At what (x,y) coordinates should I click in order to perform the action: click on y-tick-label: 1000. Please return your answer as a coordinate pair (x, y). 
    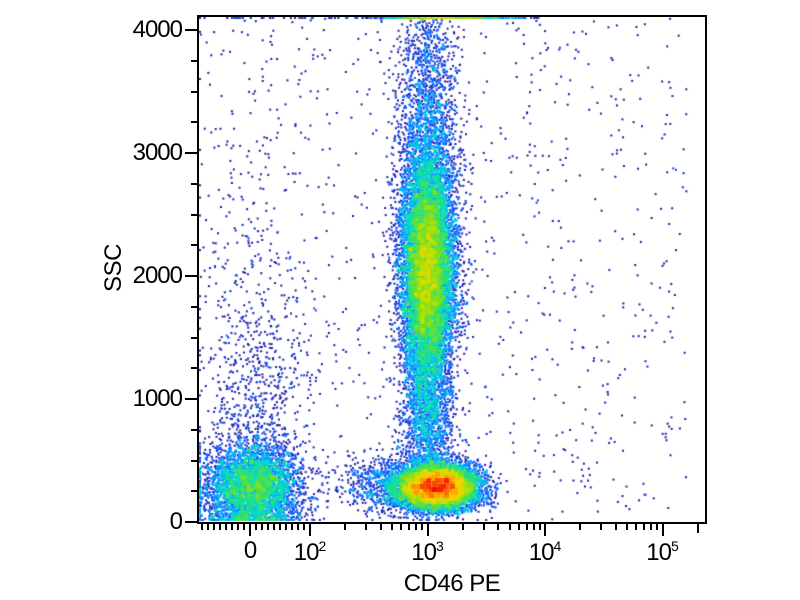
    Looking at the image, I should click on (157, 398).